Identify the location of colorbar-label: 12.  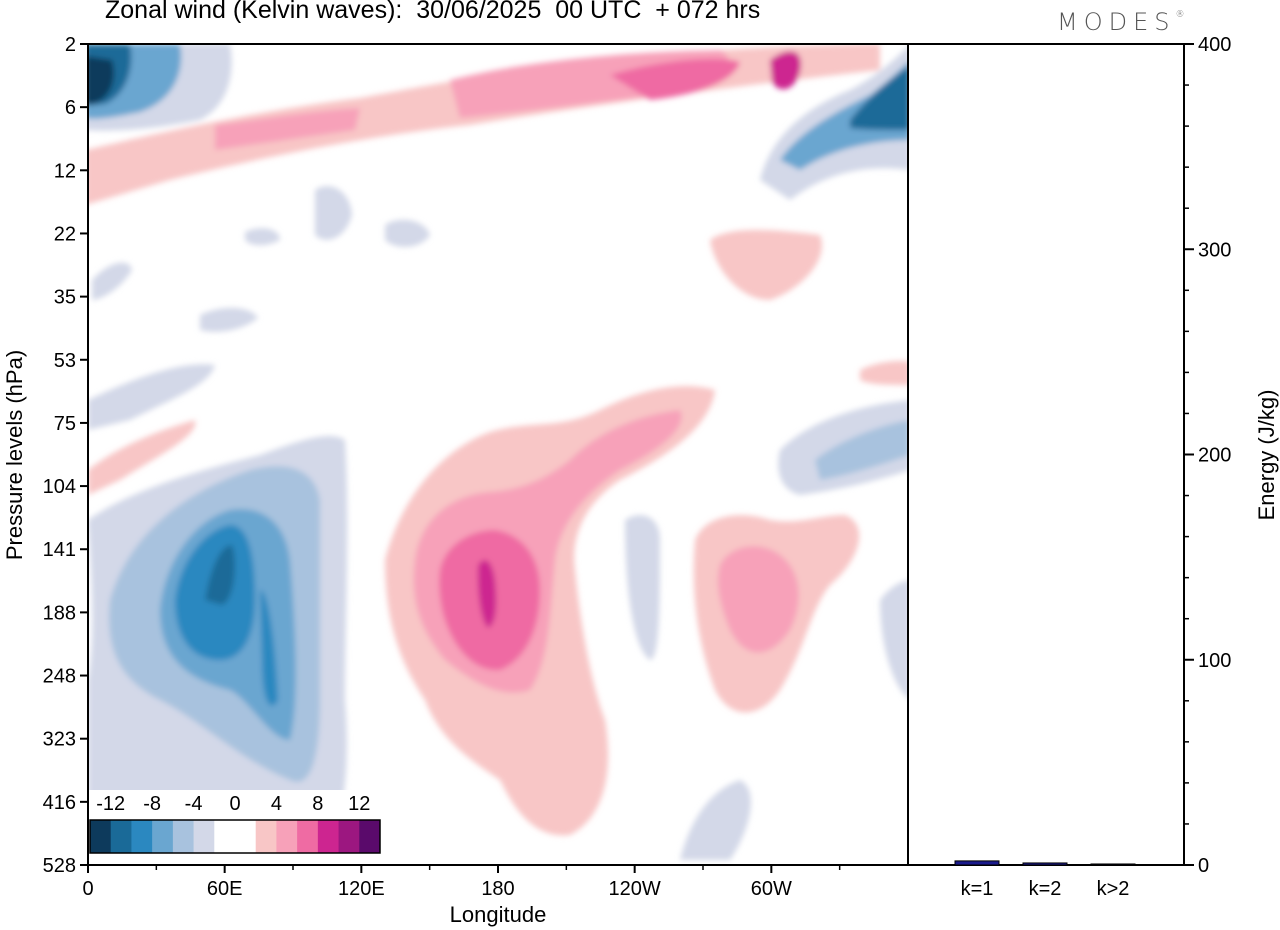
(359, 804).